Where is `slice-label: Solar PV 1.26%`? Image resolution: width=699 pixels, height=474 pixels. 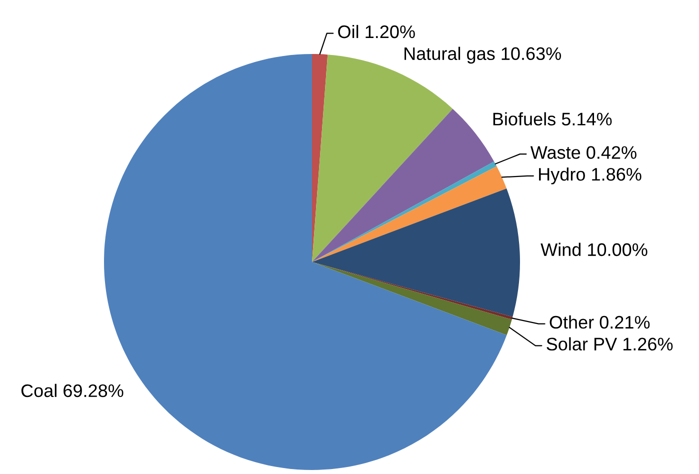 slice-label: Solar PV 1.26% is located at coordinates (609, 344).